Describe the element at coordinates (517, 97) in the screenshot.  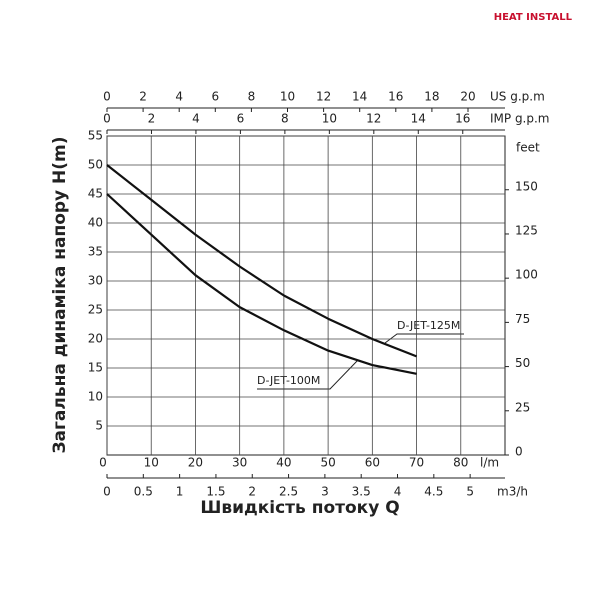
I see `secondary-unit: US g.p.m` at that location.